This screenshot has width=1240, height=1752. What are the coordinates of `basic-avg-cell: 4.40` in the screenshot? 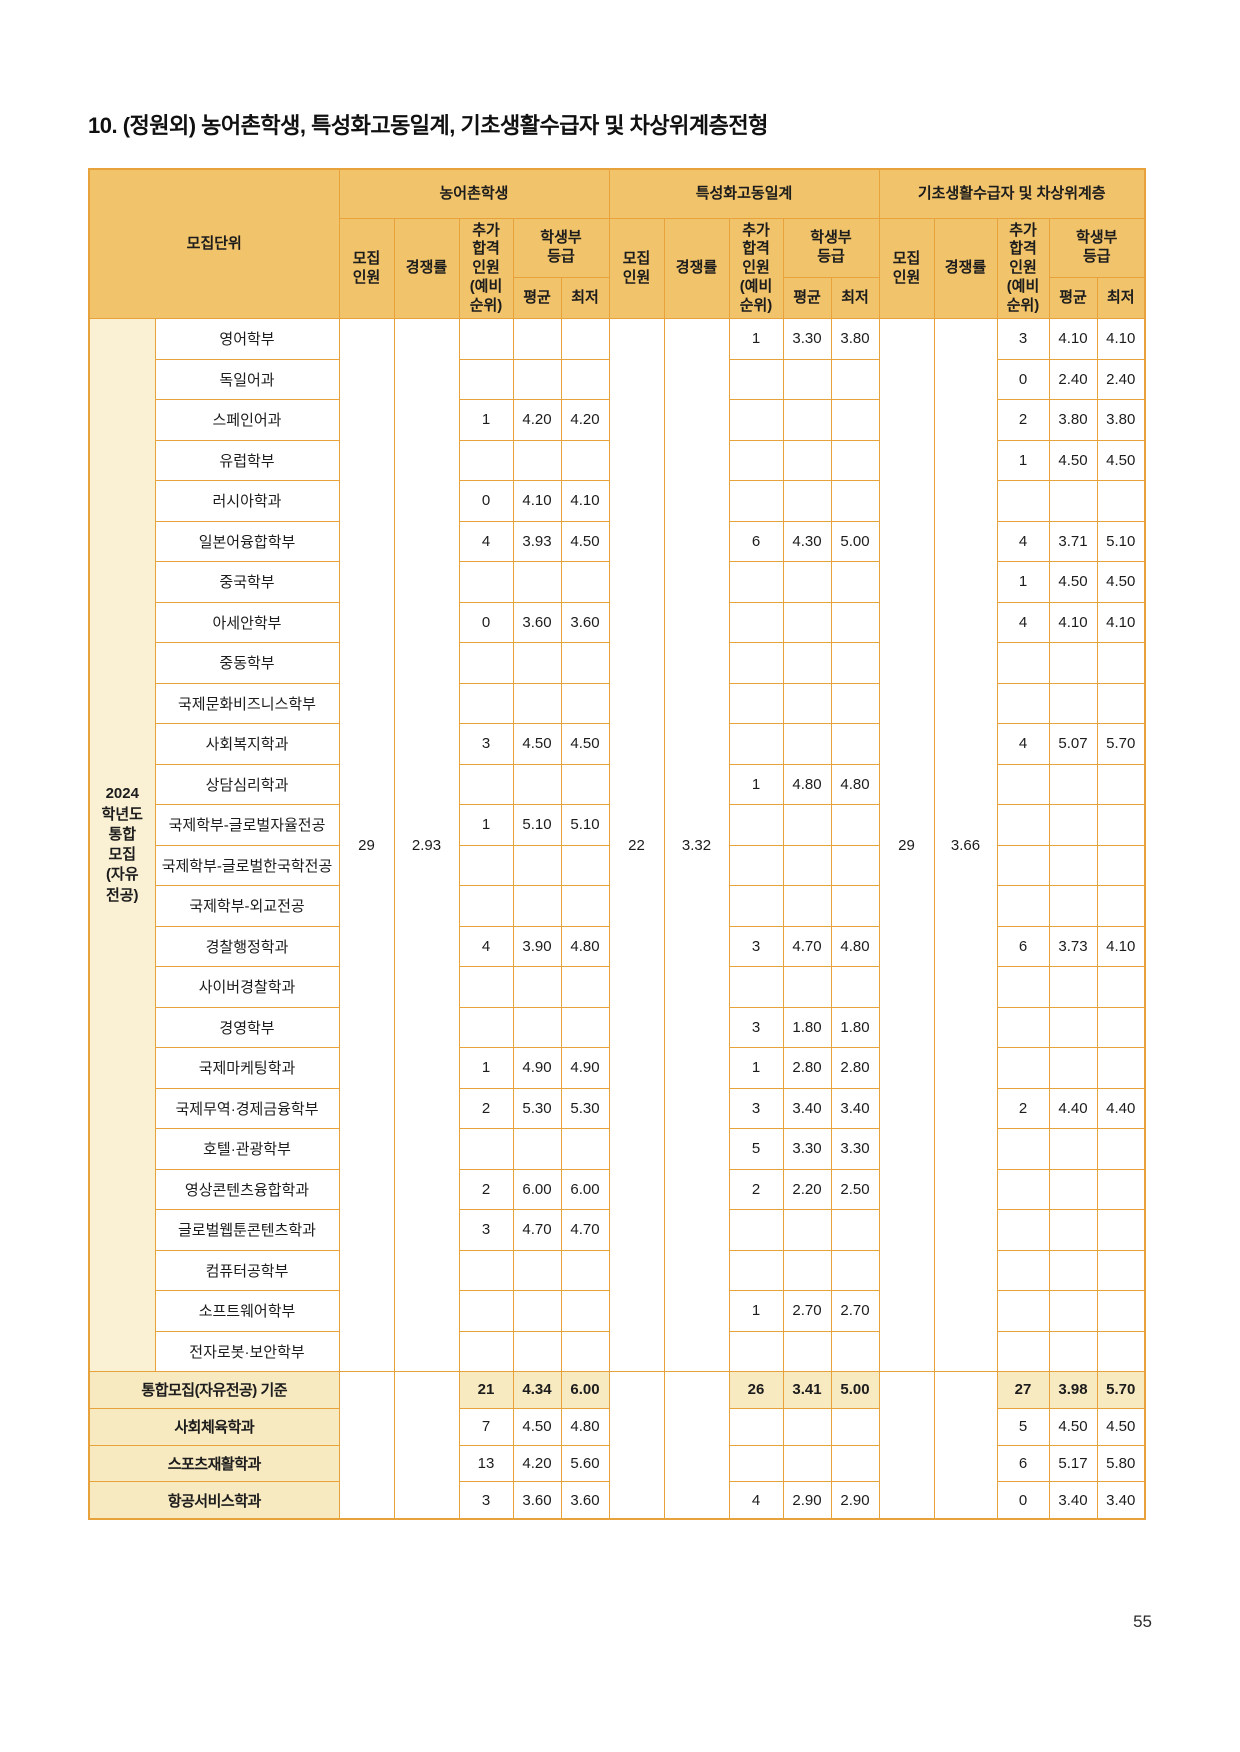 It's located at (1073, 1108).